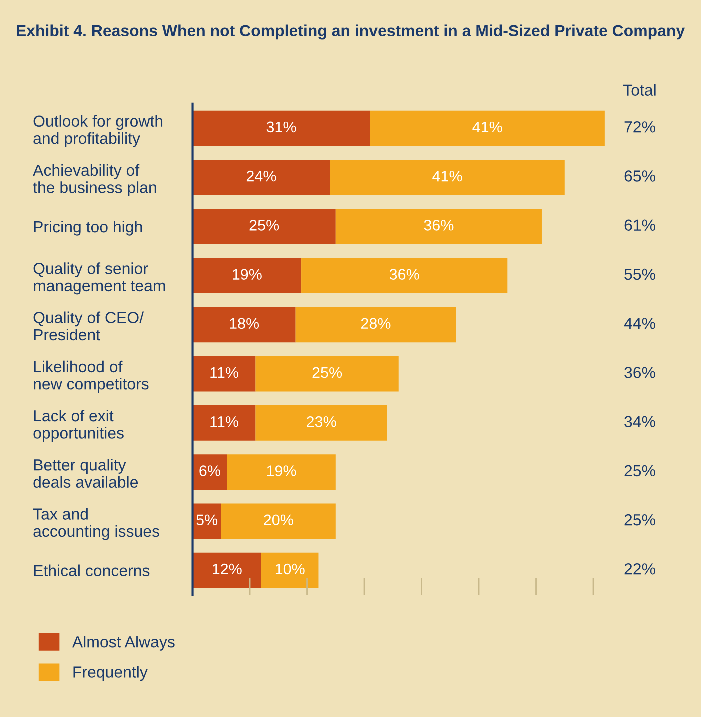 The height and width of the screenshot is (717, 701). I want to click on y-tick-label: Better quality deals available, so click(86, 473).